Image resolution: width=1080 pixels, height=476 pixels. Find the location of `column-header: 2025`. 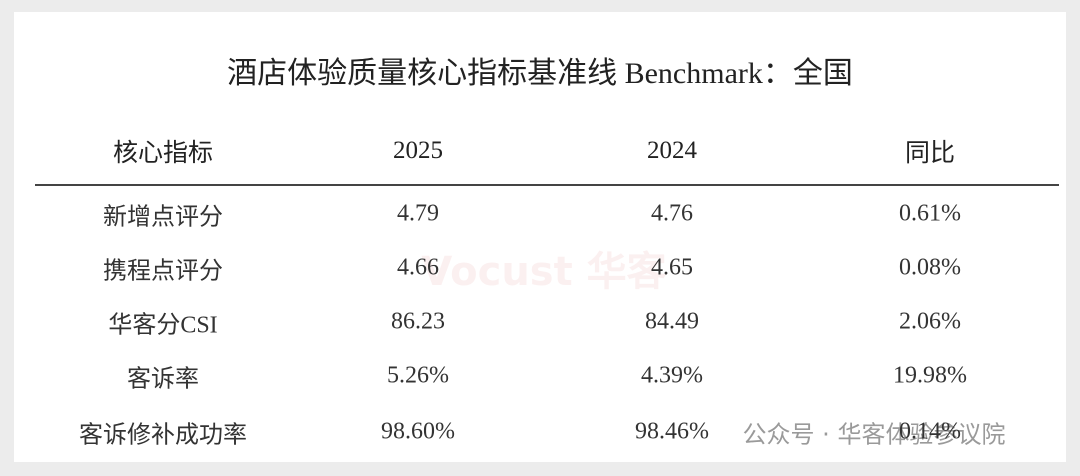

column-header: 2025 is located at coordinates (418, 150).